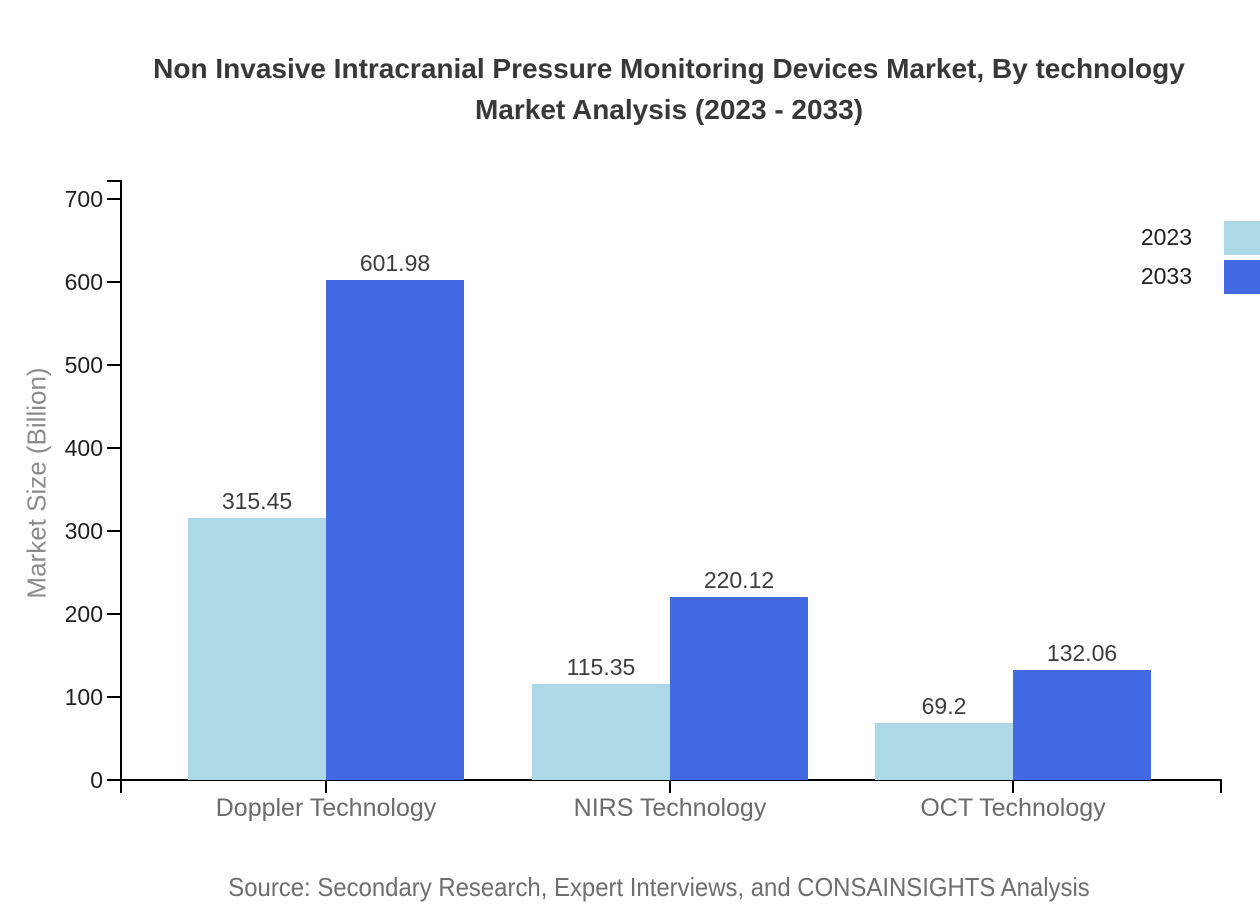  Describe the element at coordinates (83, 531) in the screenshot. I see `y-tick-label-300: 300` at that location.